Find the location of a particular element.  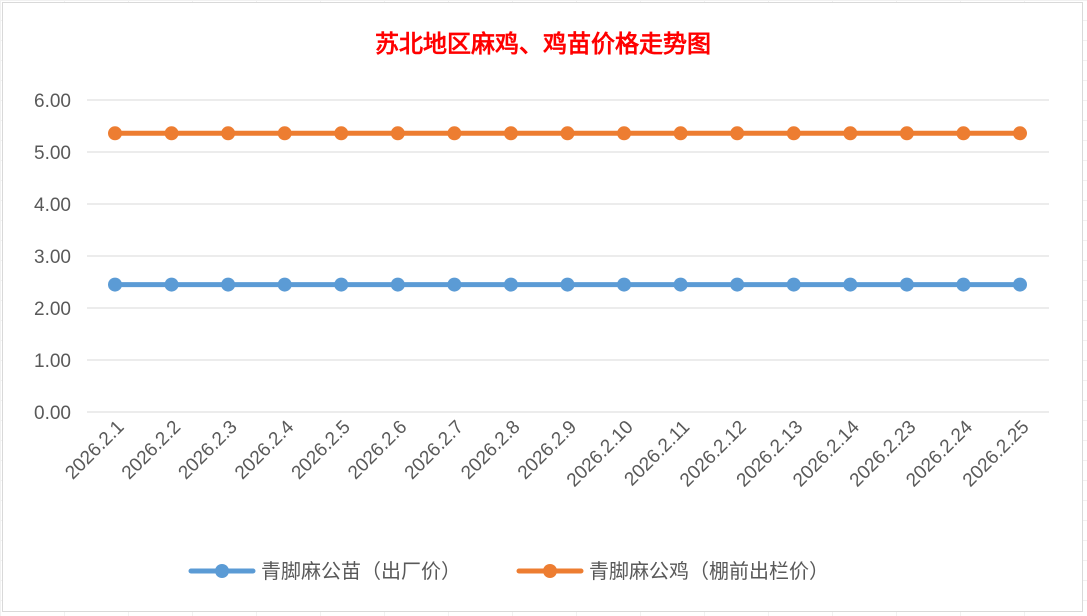

legend-entry: 青脚麻公鸡（棚前出栏价） is located at coordinates (672, 571).